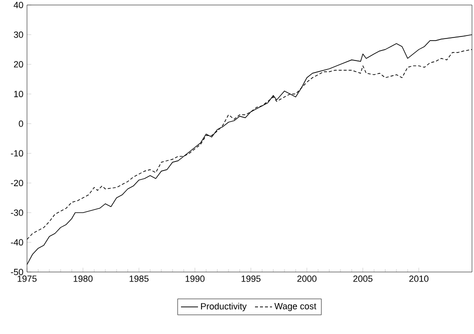 The image size is (474, 334). I want to click on legend-label: Productivity, so click(224, 307).